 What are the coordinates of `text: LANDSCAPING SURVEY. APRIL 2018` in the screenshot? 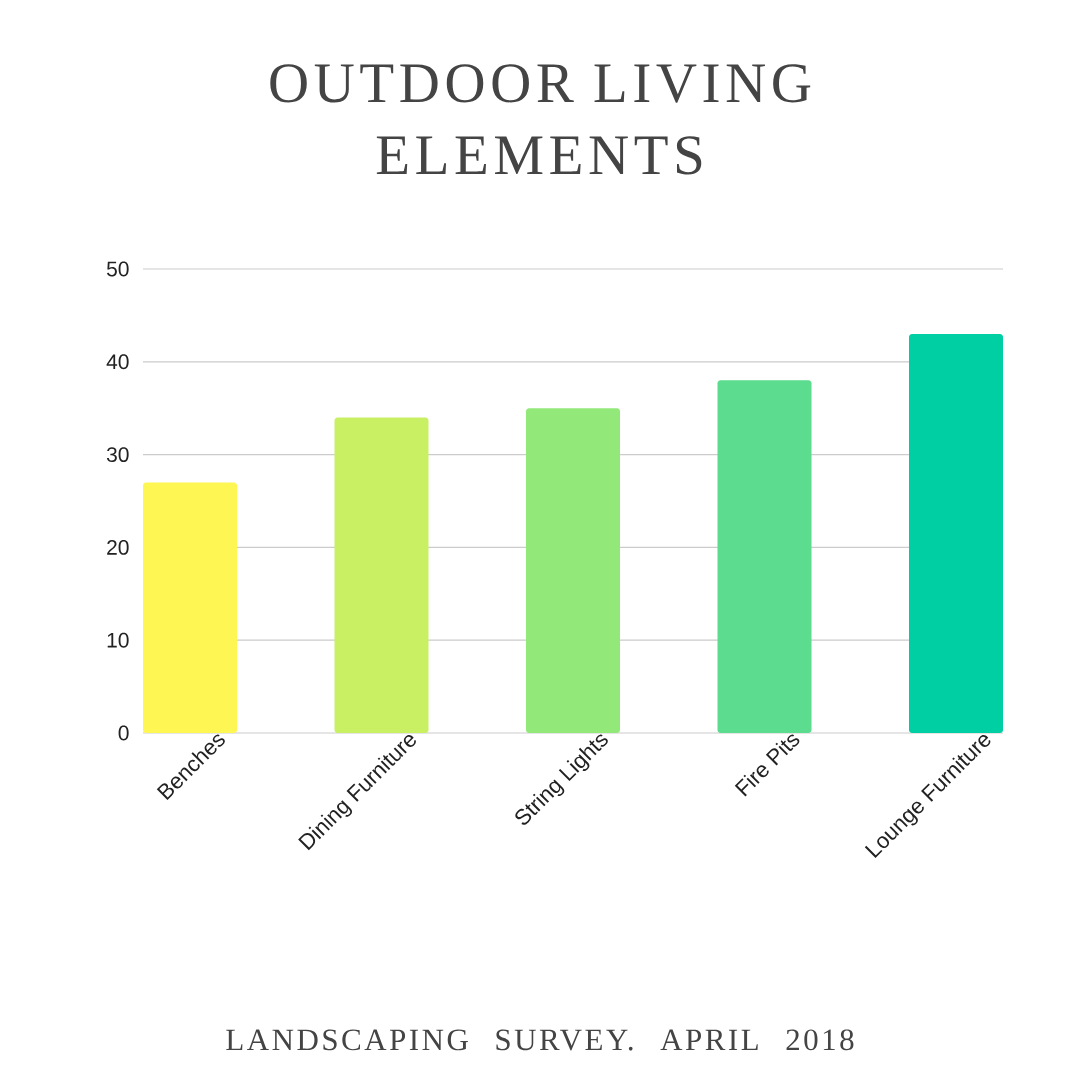 It's located at (540, 1040).